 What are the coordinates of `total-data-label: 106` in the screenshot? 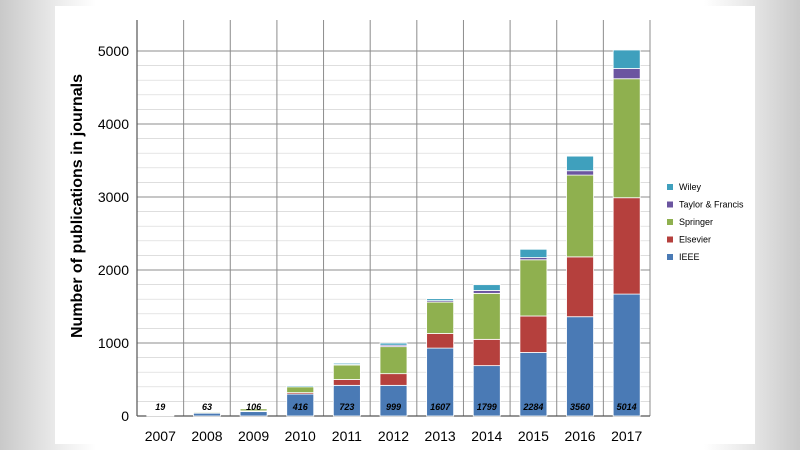 It's located at (254, 407).